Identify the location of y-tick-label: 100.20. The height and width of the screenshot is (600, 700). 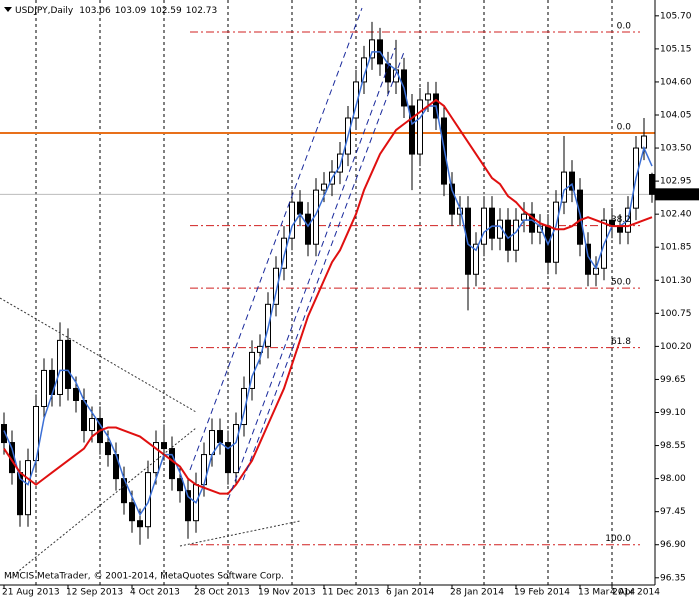
(676, 347).